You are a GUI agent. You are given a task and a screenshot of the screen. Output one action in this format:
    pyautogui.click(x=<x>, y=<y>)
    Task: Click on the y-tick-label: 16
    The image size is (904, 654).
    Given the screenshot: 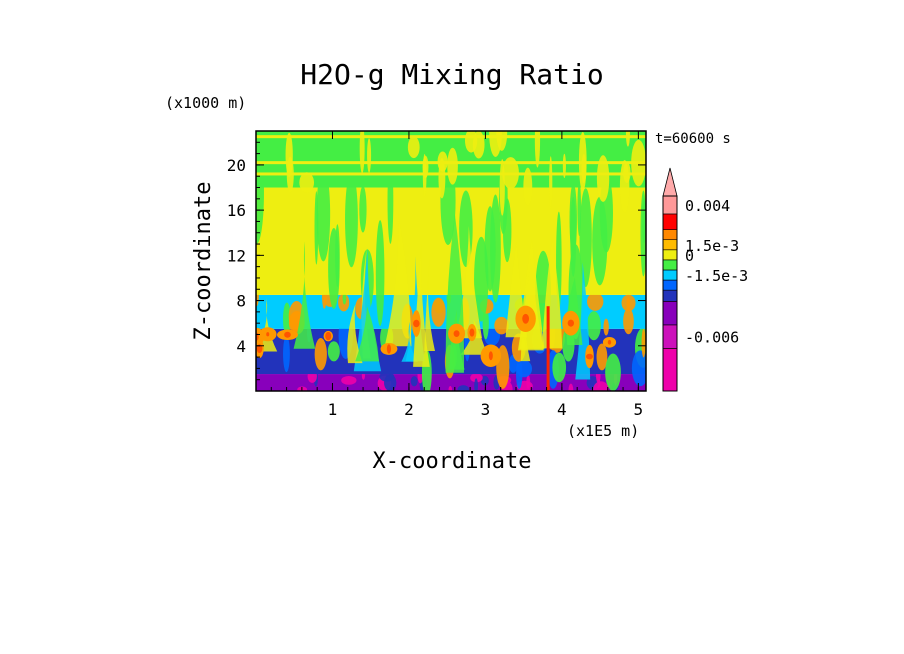 What is the action you would take?
    pyautogui.click(x=236, y=210)
    